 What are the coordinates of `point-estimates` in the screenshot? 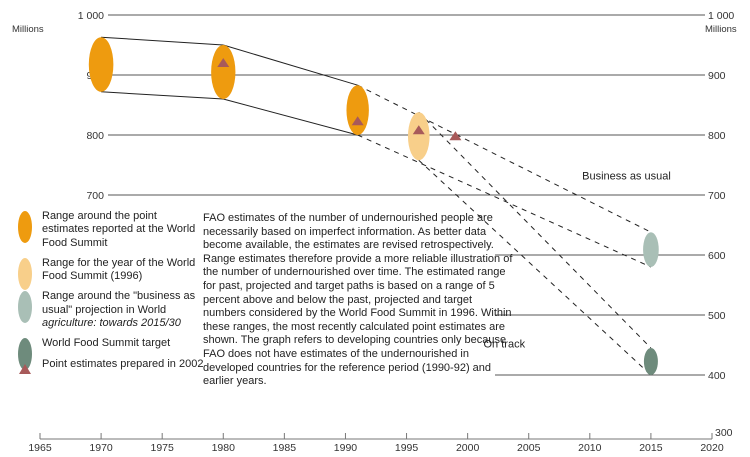 It's located at (339, 99).